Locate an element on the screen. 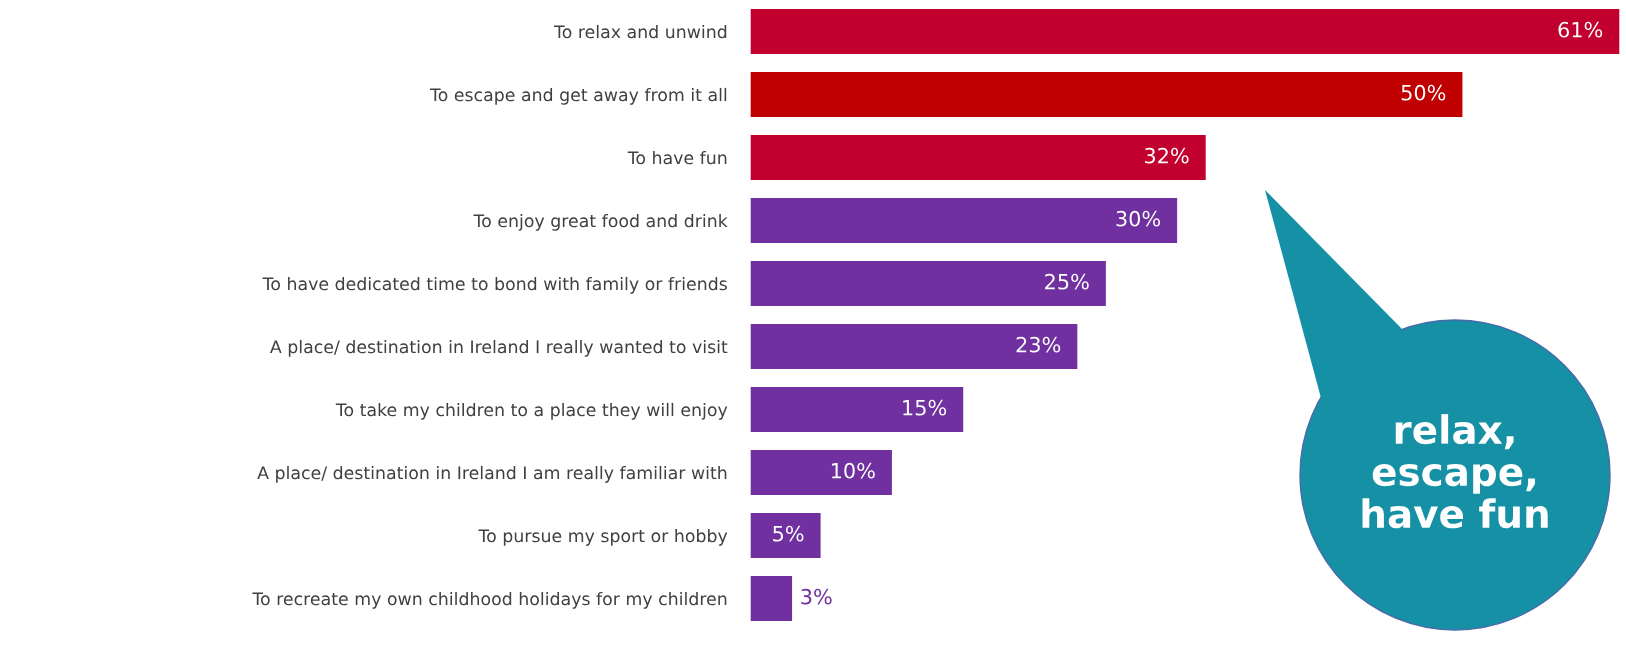 Image resolution: width=1626 pixels, height=647 pixels. data-label: 25% is located at coordinates (1067, 281).